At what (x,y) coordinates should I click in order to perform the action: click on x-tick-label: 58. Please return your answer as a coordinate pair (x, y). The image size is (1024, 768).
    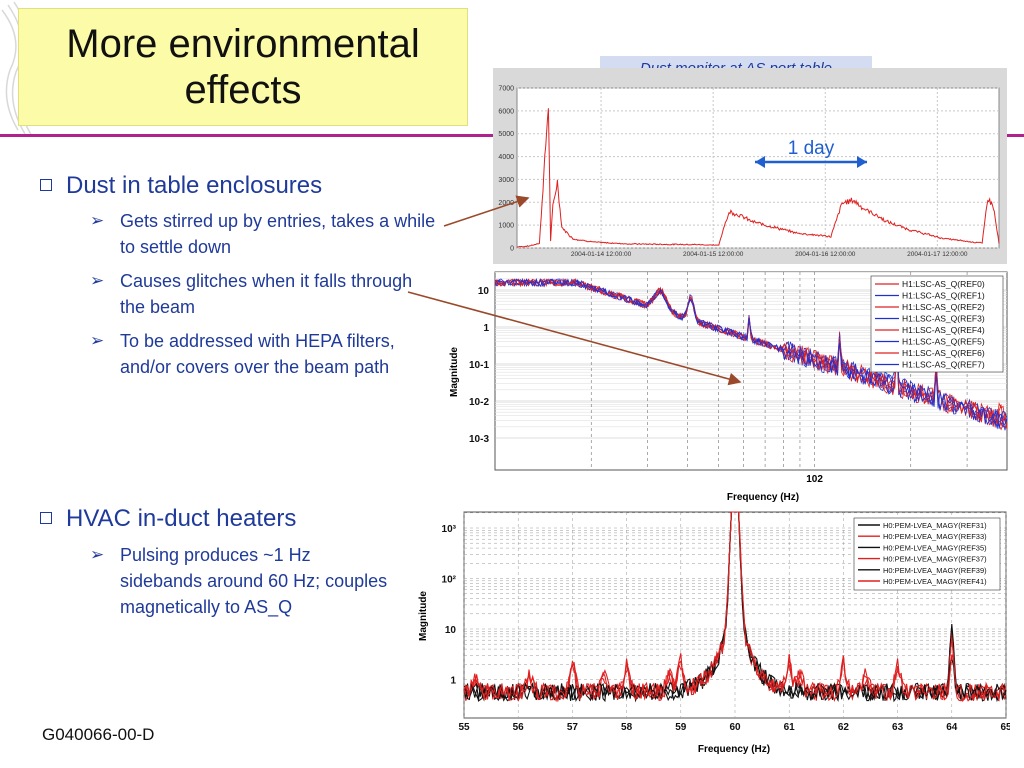
    Looking at the image, I should click on (627, 727).